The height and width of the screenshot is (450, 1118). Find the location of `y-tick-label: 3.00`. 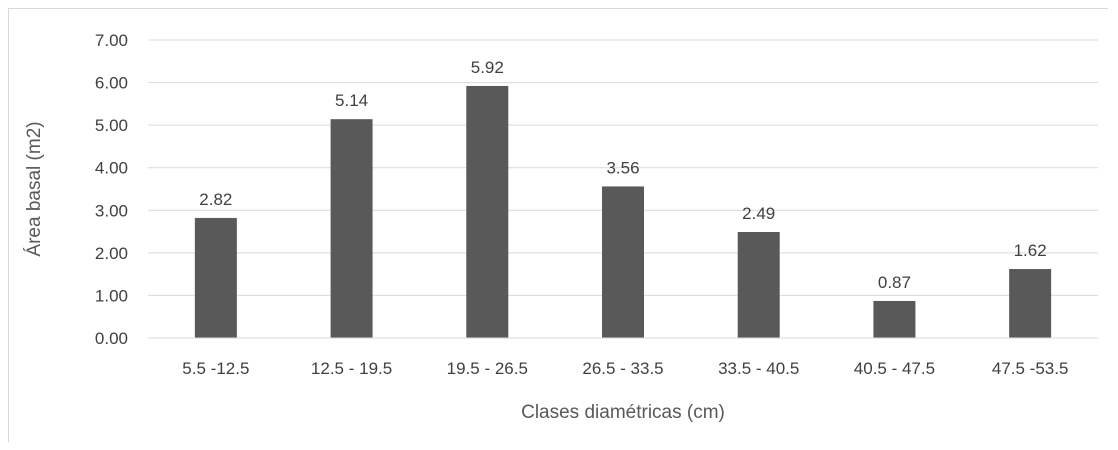

y-tick-label: 3.00 is located at coordinates (111, 210).